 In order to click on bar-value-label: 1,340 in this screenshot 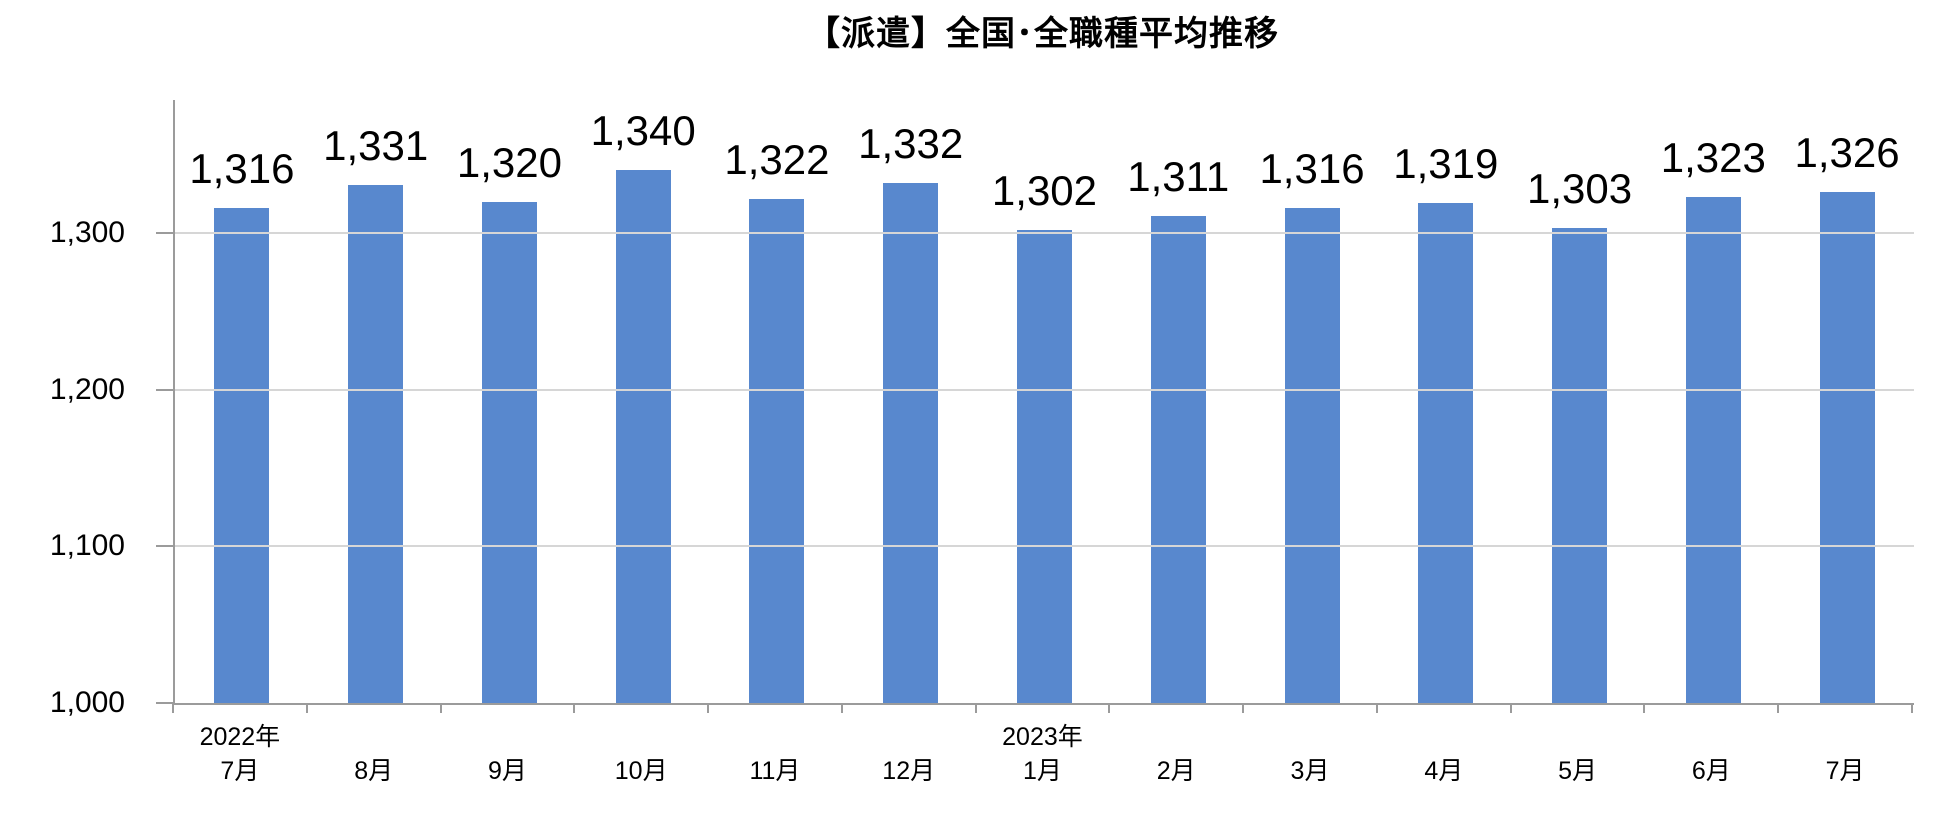, I will do `click(643, 131)`.